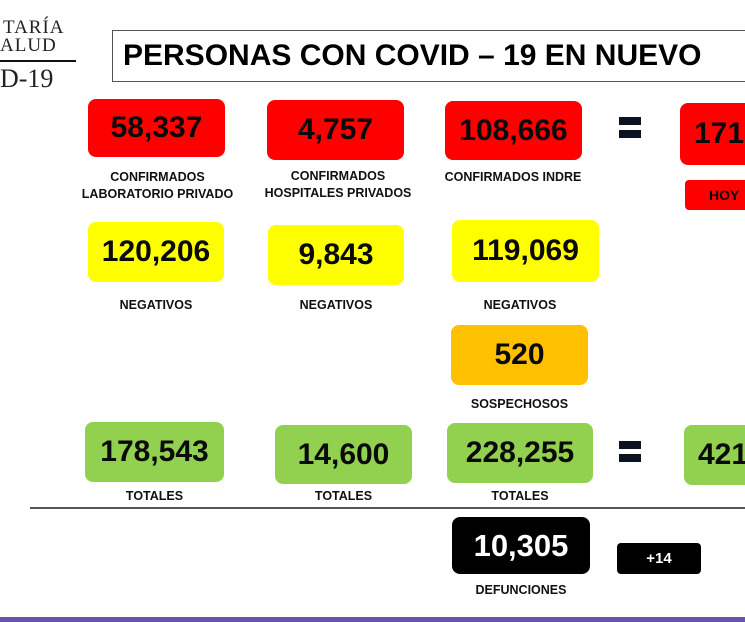  Describe the element at coordinates (521, 545) in the screenshot. I see `deaths-value: 10,305` at that location.